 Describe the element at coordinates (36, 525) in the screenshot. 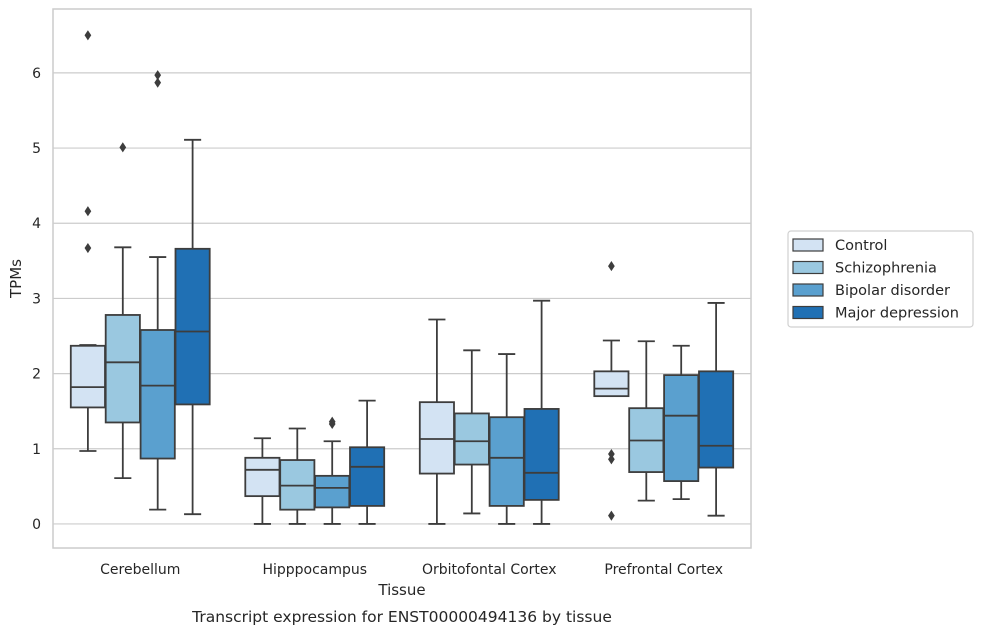

I see `y-tick-label: 0` at that location.